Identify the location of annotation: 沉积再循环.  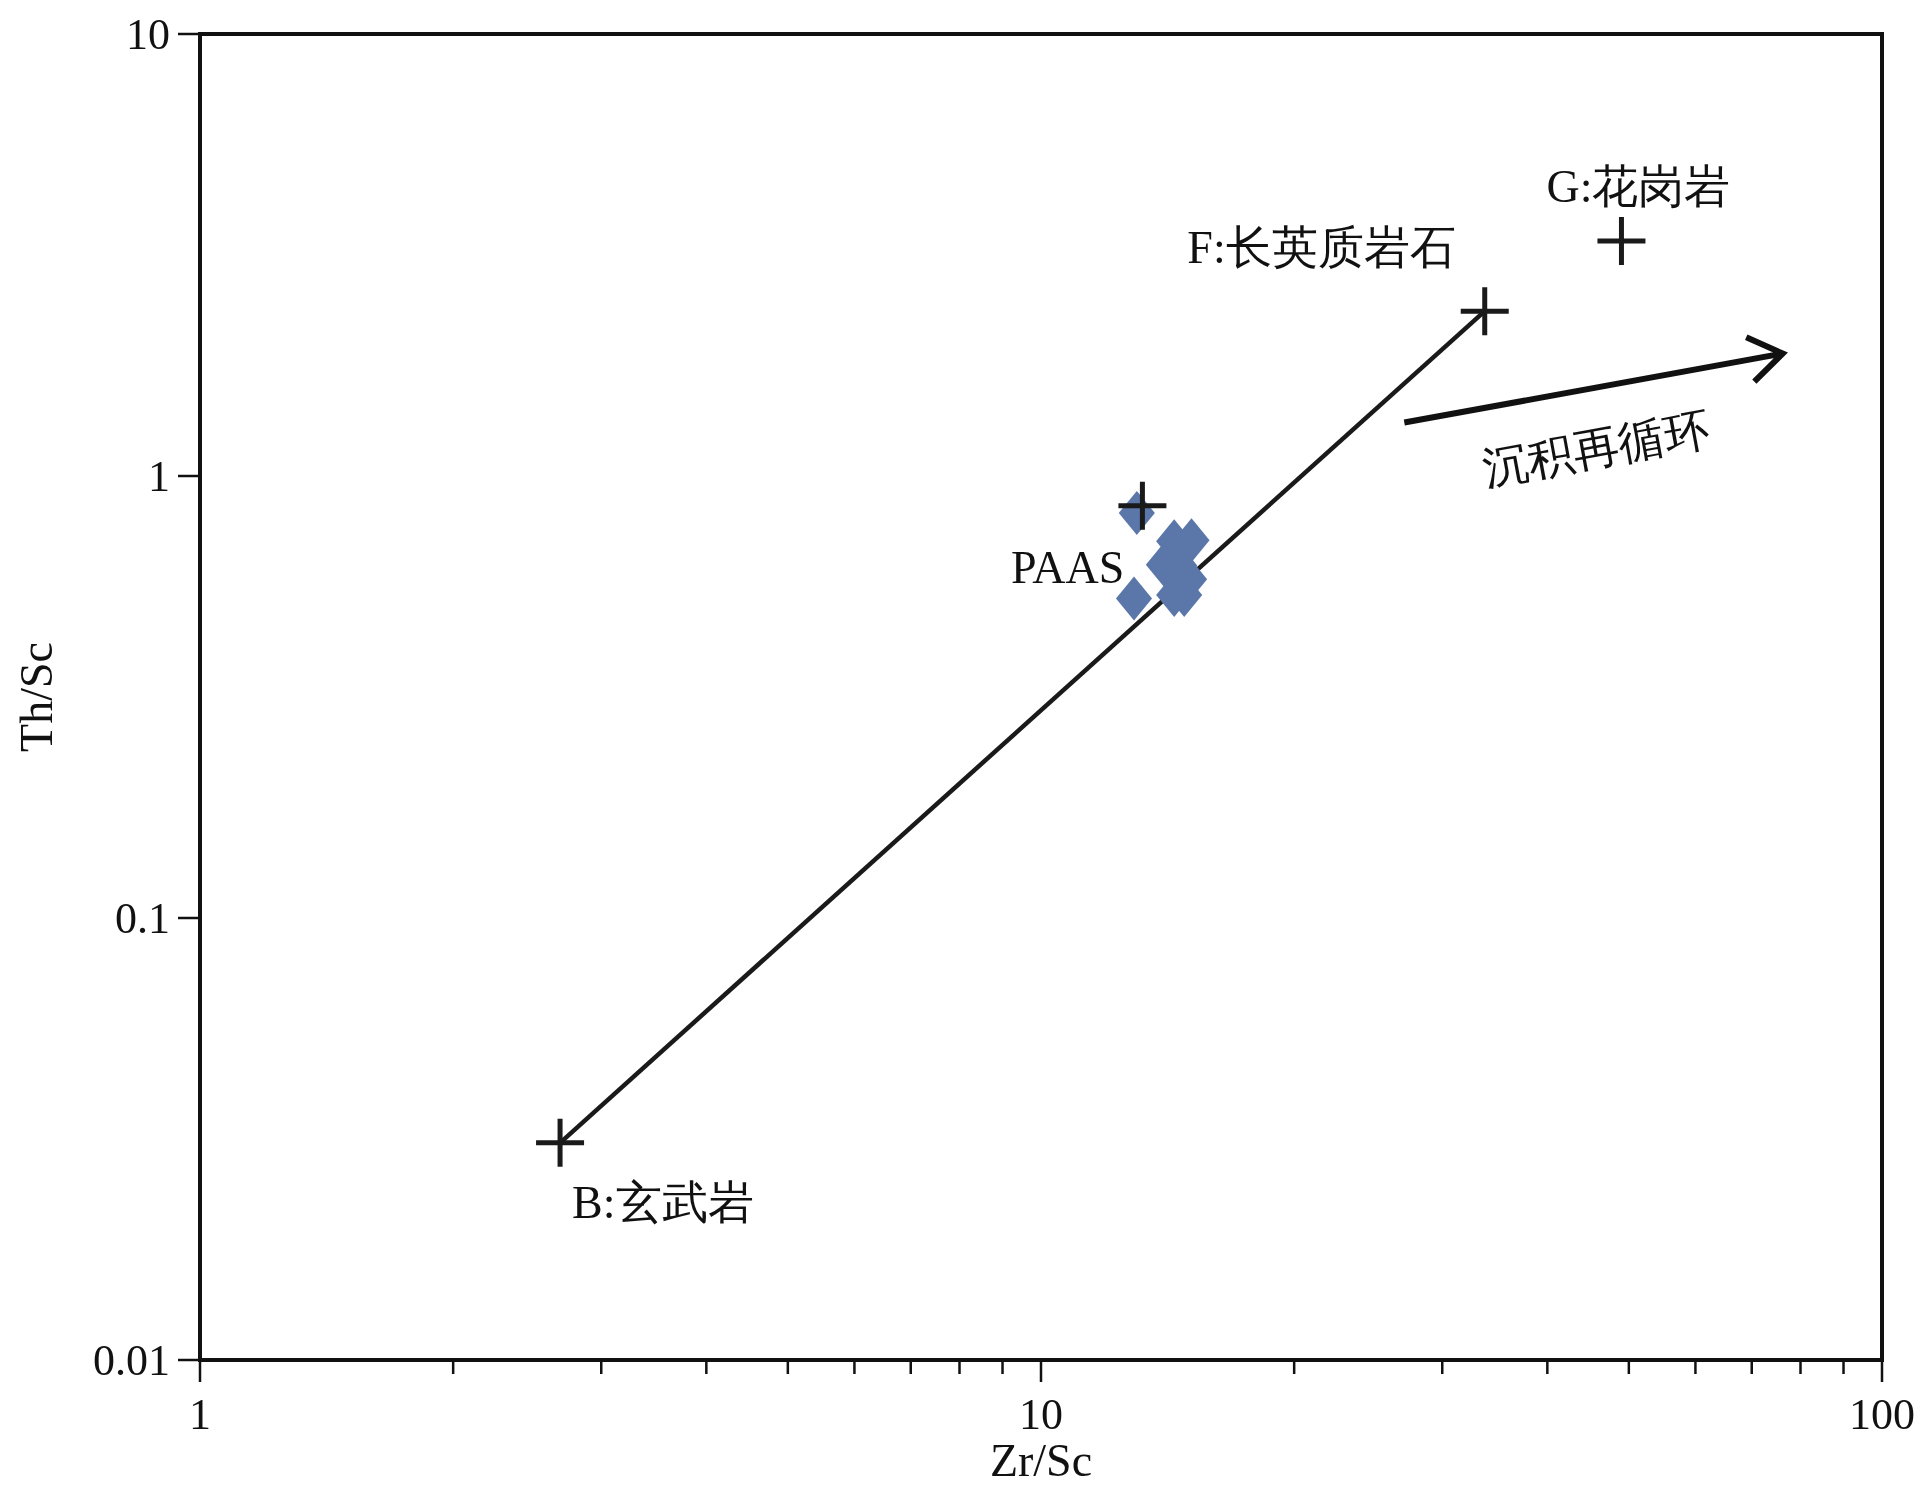
(1596, 449).